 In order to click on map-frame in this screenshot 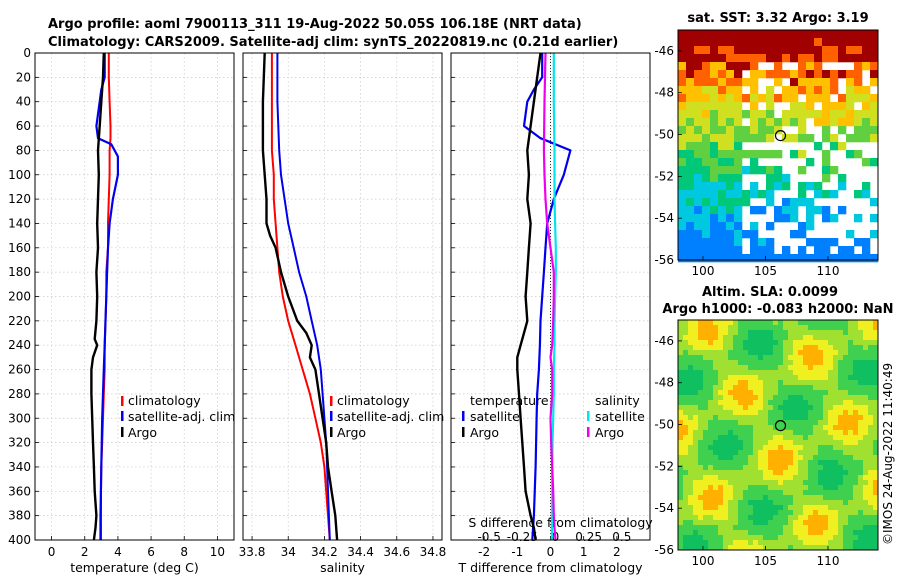, I will do `click(778, 145)`.